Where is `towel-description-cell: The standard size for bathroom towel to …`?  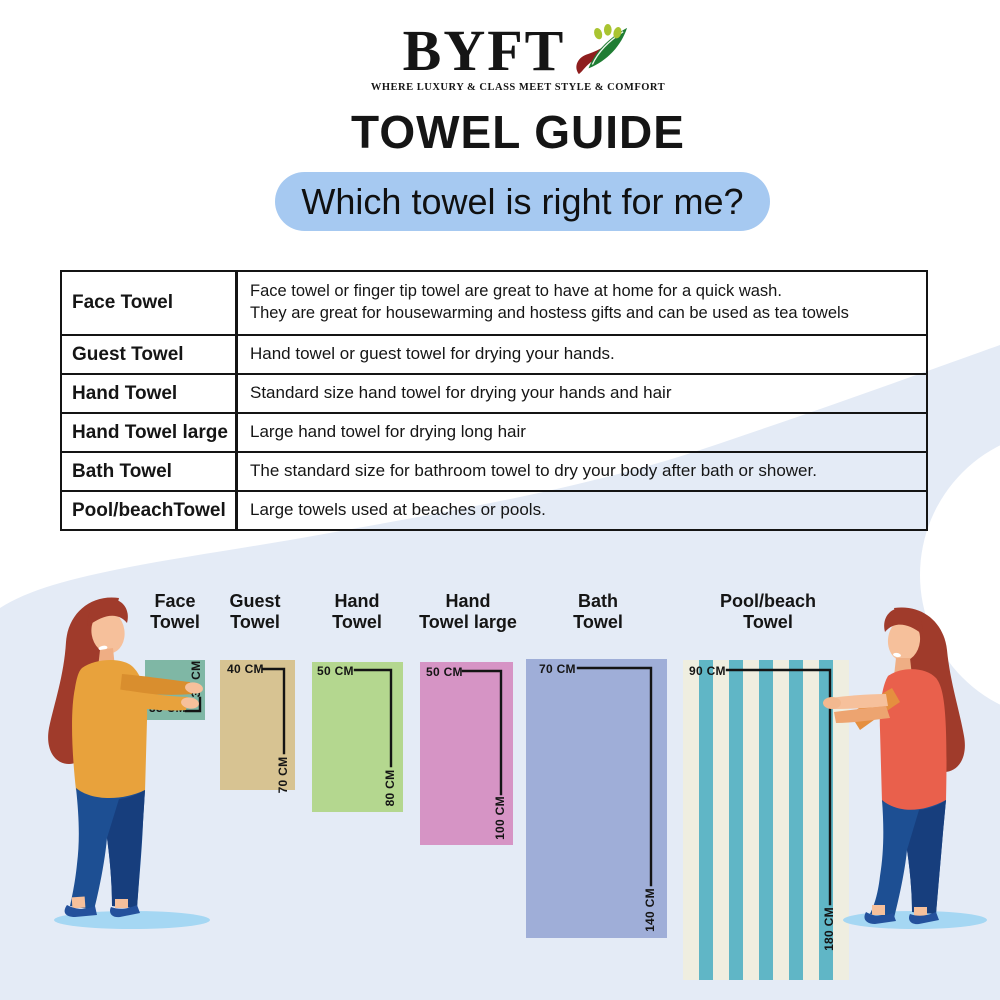 towel-description-cell: The standard size for bathroom towel to … is located at coordinates (533, 471).